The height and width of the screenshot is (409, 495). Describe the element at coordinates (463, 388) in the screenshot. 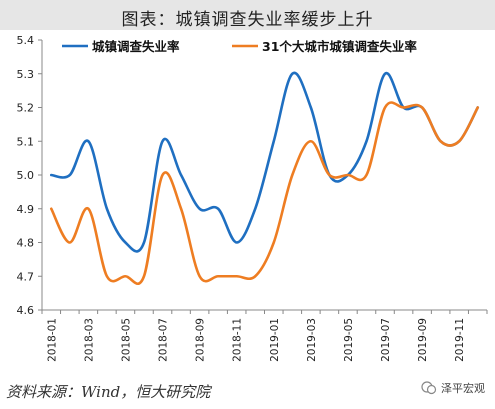

I see `watermark-text: 泽平宏观` at that location.